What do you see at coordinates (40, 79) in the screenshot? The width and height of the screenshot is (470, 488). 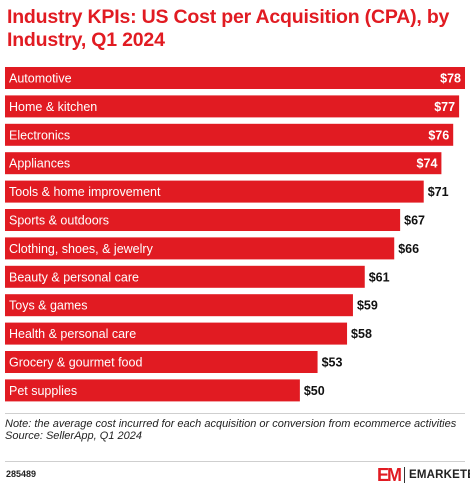 I see `category-label: Automotive` at bounding box center [40, 79].